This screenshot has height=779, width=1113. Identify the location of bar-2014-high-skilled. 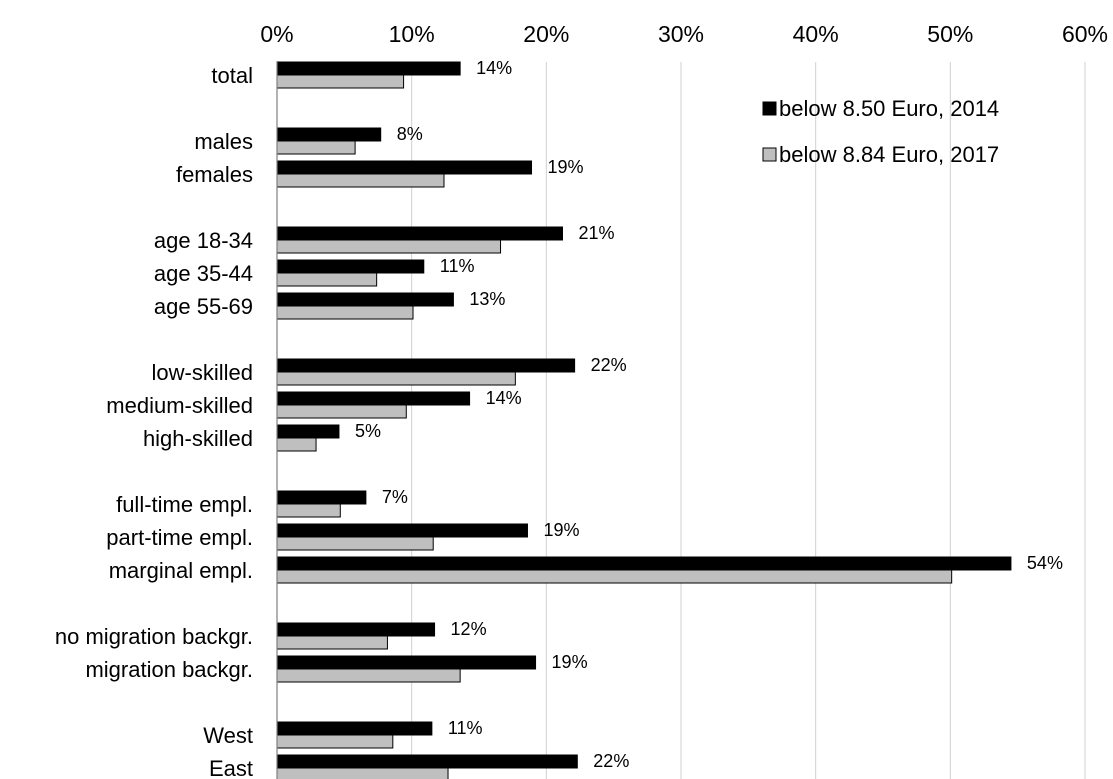
(308, 431).